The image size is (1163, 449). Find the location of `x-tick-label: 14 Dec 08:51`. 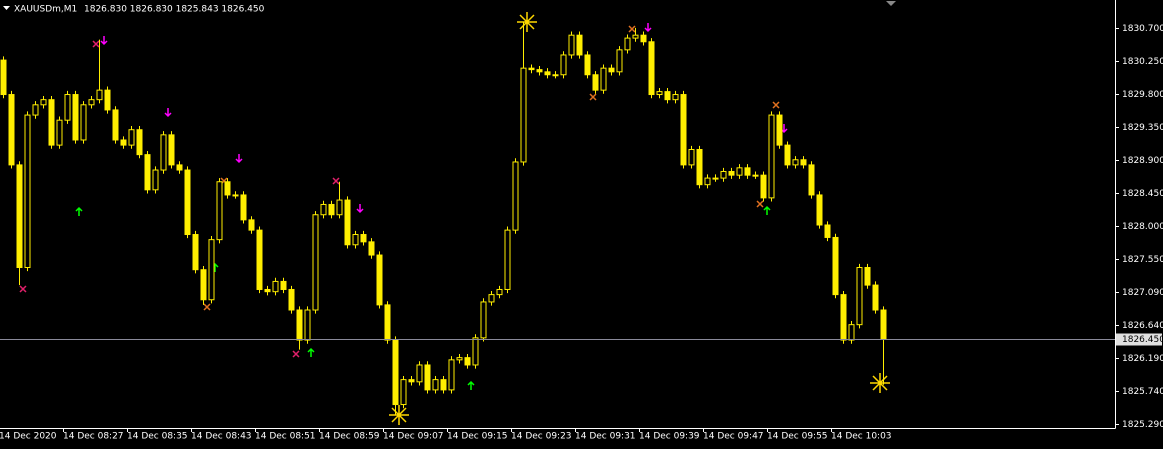

x-tick-label: 14 Dec 08:51 is located at coordinates (285, 437).